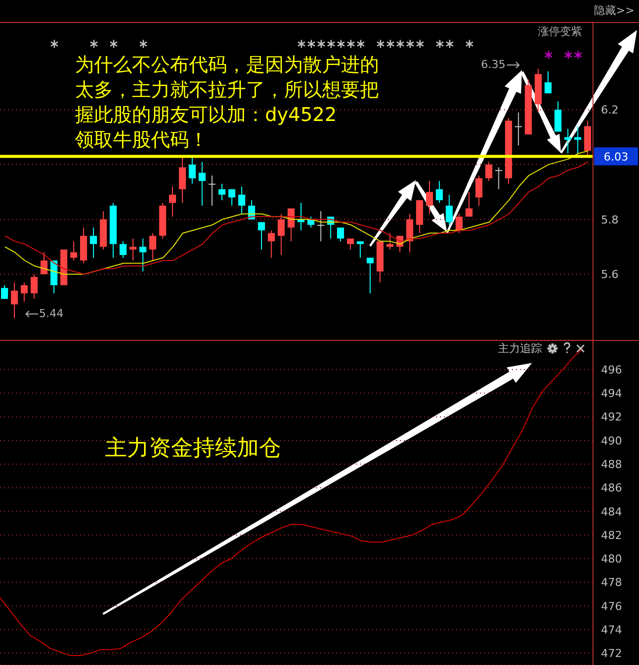 This screenshot has height=665, width=639. What do you see at coordinates (611, 559) in the screenshot?
I see `y-tick-label: 480` at bounding box center [611, 559].